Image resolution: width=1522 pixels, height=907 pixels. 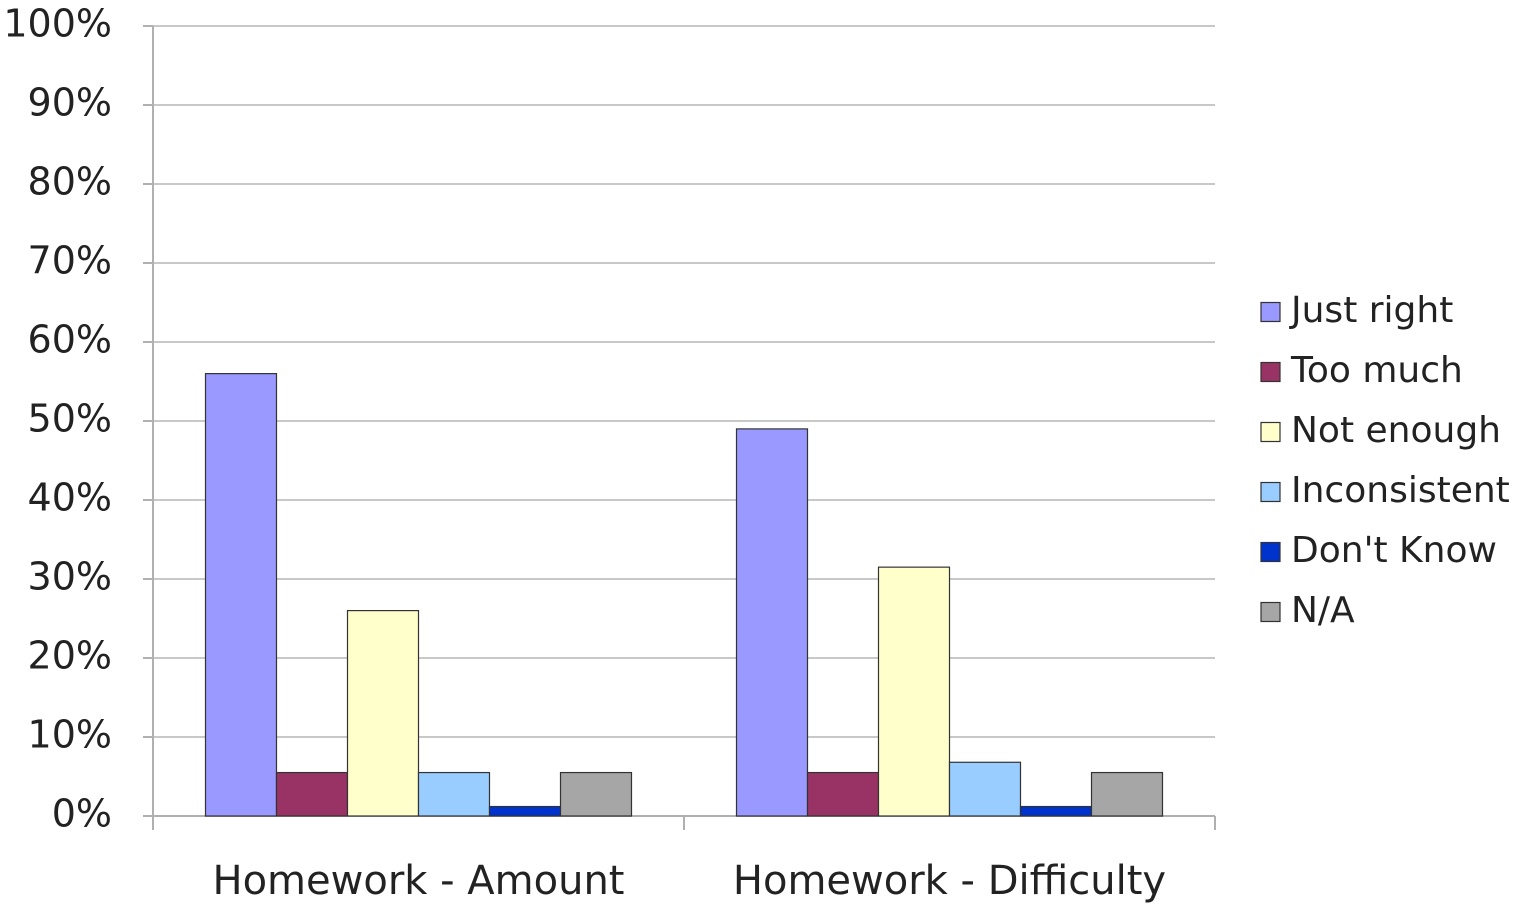 I want to click on legend-label: Just right, so click(x=1371, y=310).